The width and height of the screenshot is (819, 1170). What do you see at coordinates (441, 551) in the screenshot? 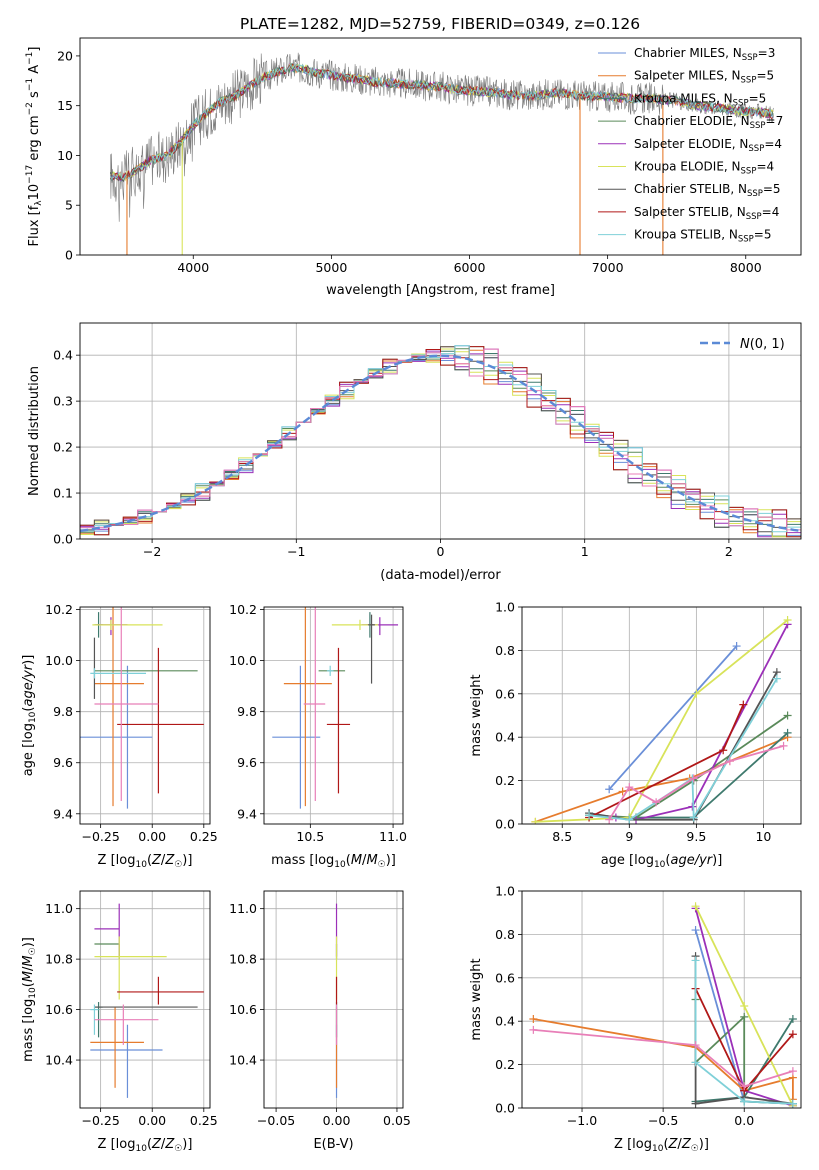
I see `x-tick-label: 0` at bounding box center [441, 551].